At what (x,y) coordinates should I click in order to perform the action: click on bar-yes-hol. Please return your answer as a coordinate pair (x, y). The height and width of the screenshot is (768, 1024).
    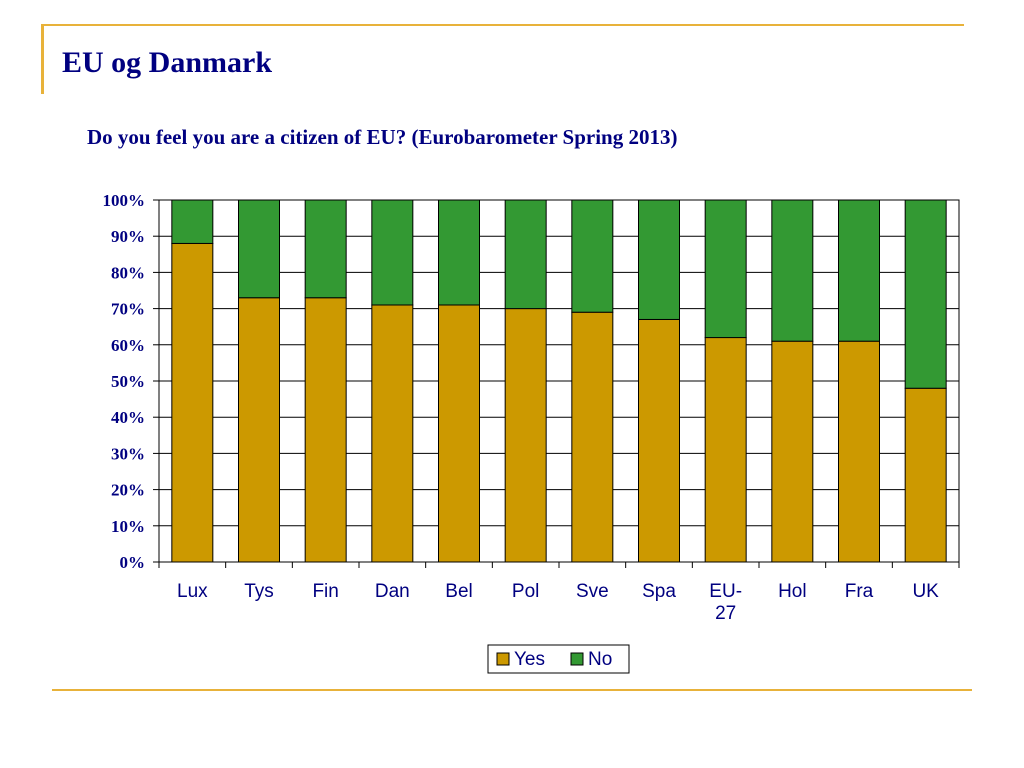
    Looking at the image, I should click on (792, 451).